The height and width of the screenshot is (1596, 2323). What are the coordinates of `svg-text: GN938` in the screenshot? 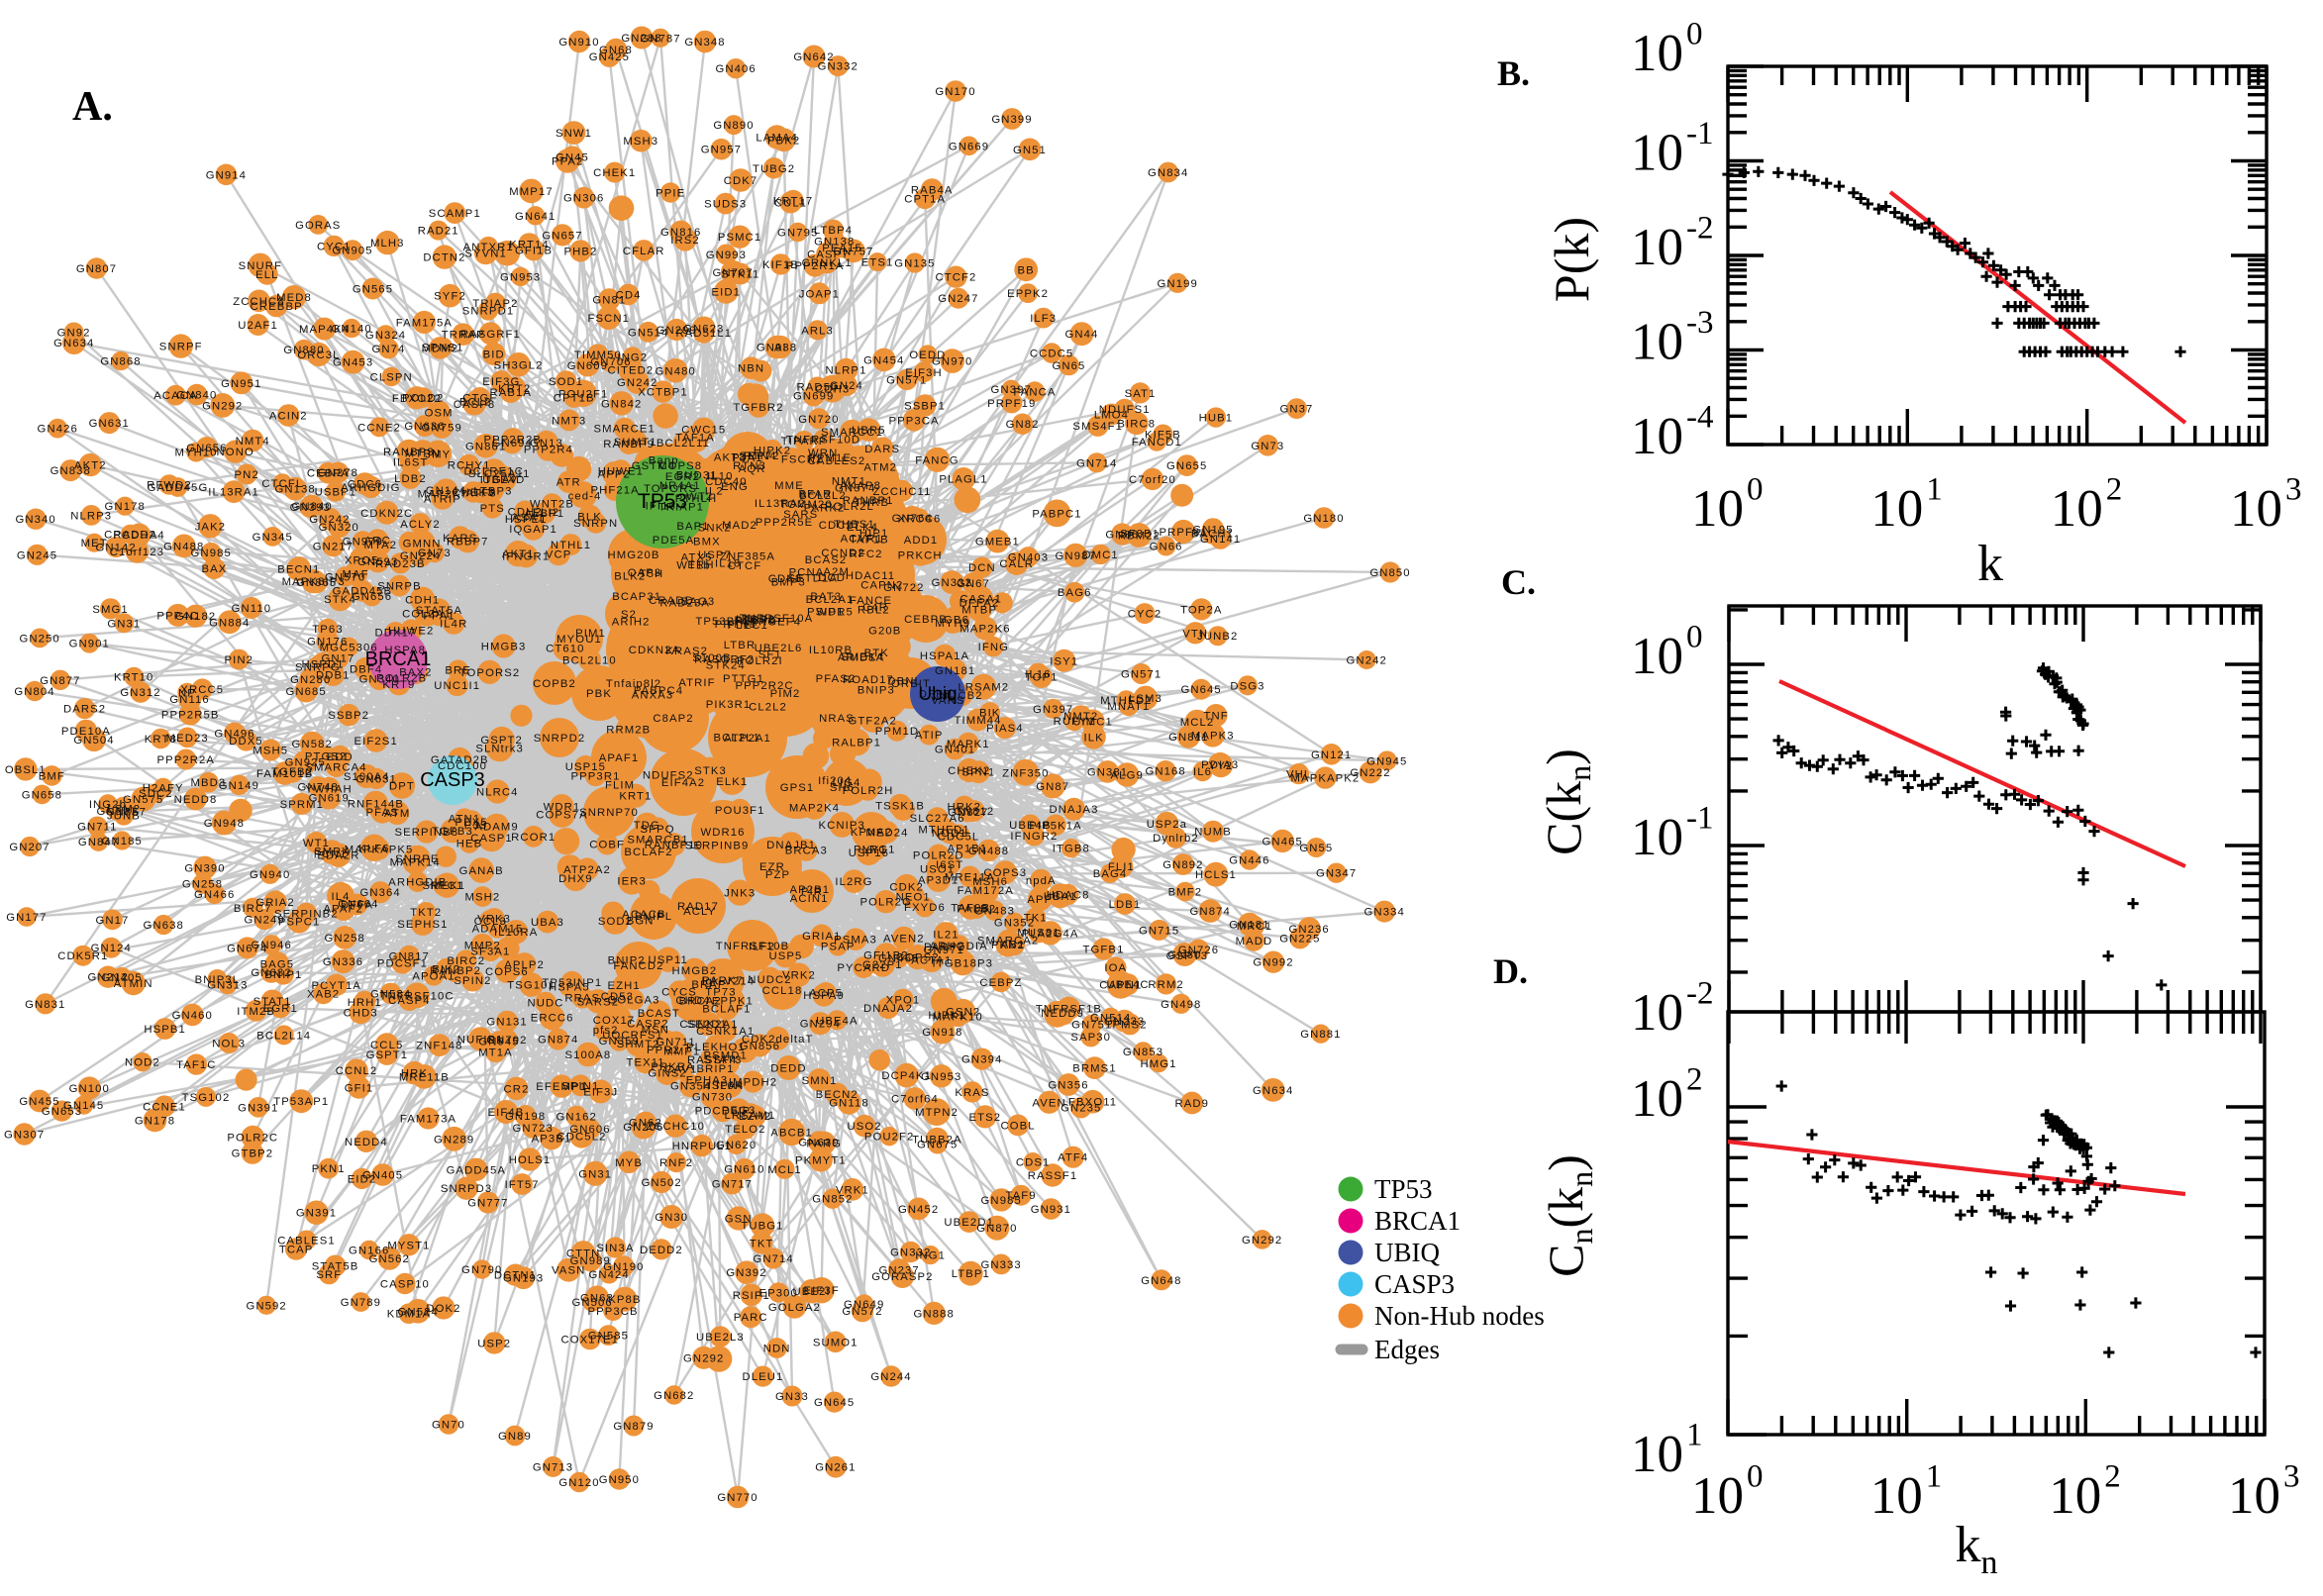 It's located at (777, 348).